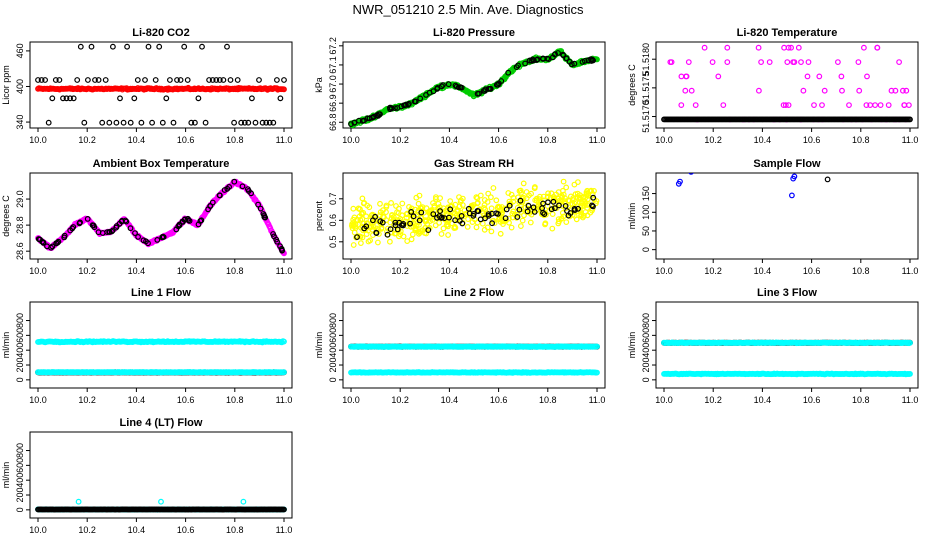 The width and height of the screenshot is (936, 540). Describe the element at coordinates (161, 164) in the screenshot. I see `chart-title: Ambient Box Temperature` at that location.